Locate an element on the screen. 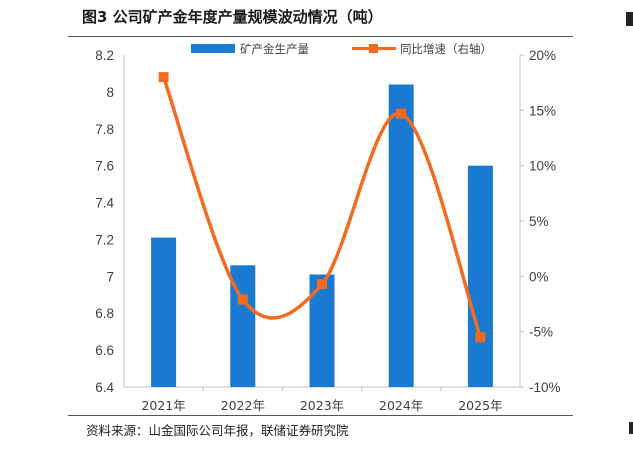 The width and height of the screenshot is (633, 450). y-right-tick-label: 15% is located at coordinates (542, 110).